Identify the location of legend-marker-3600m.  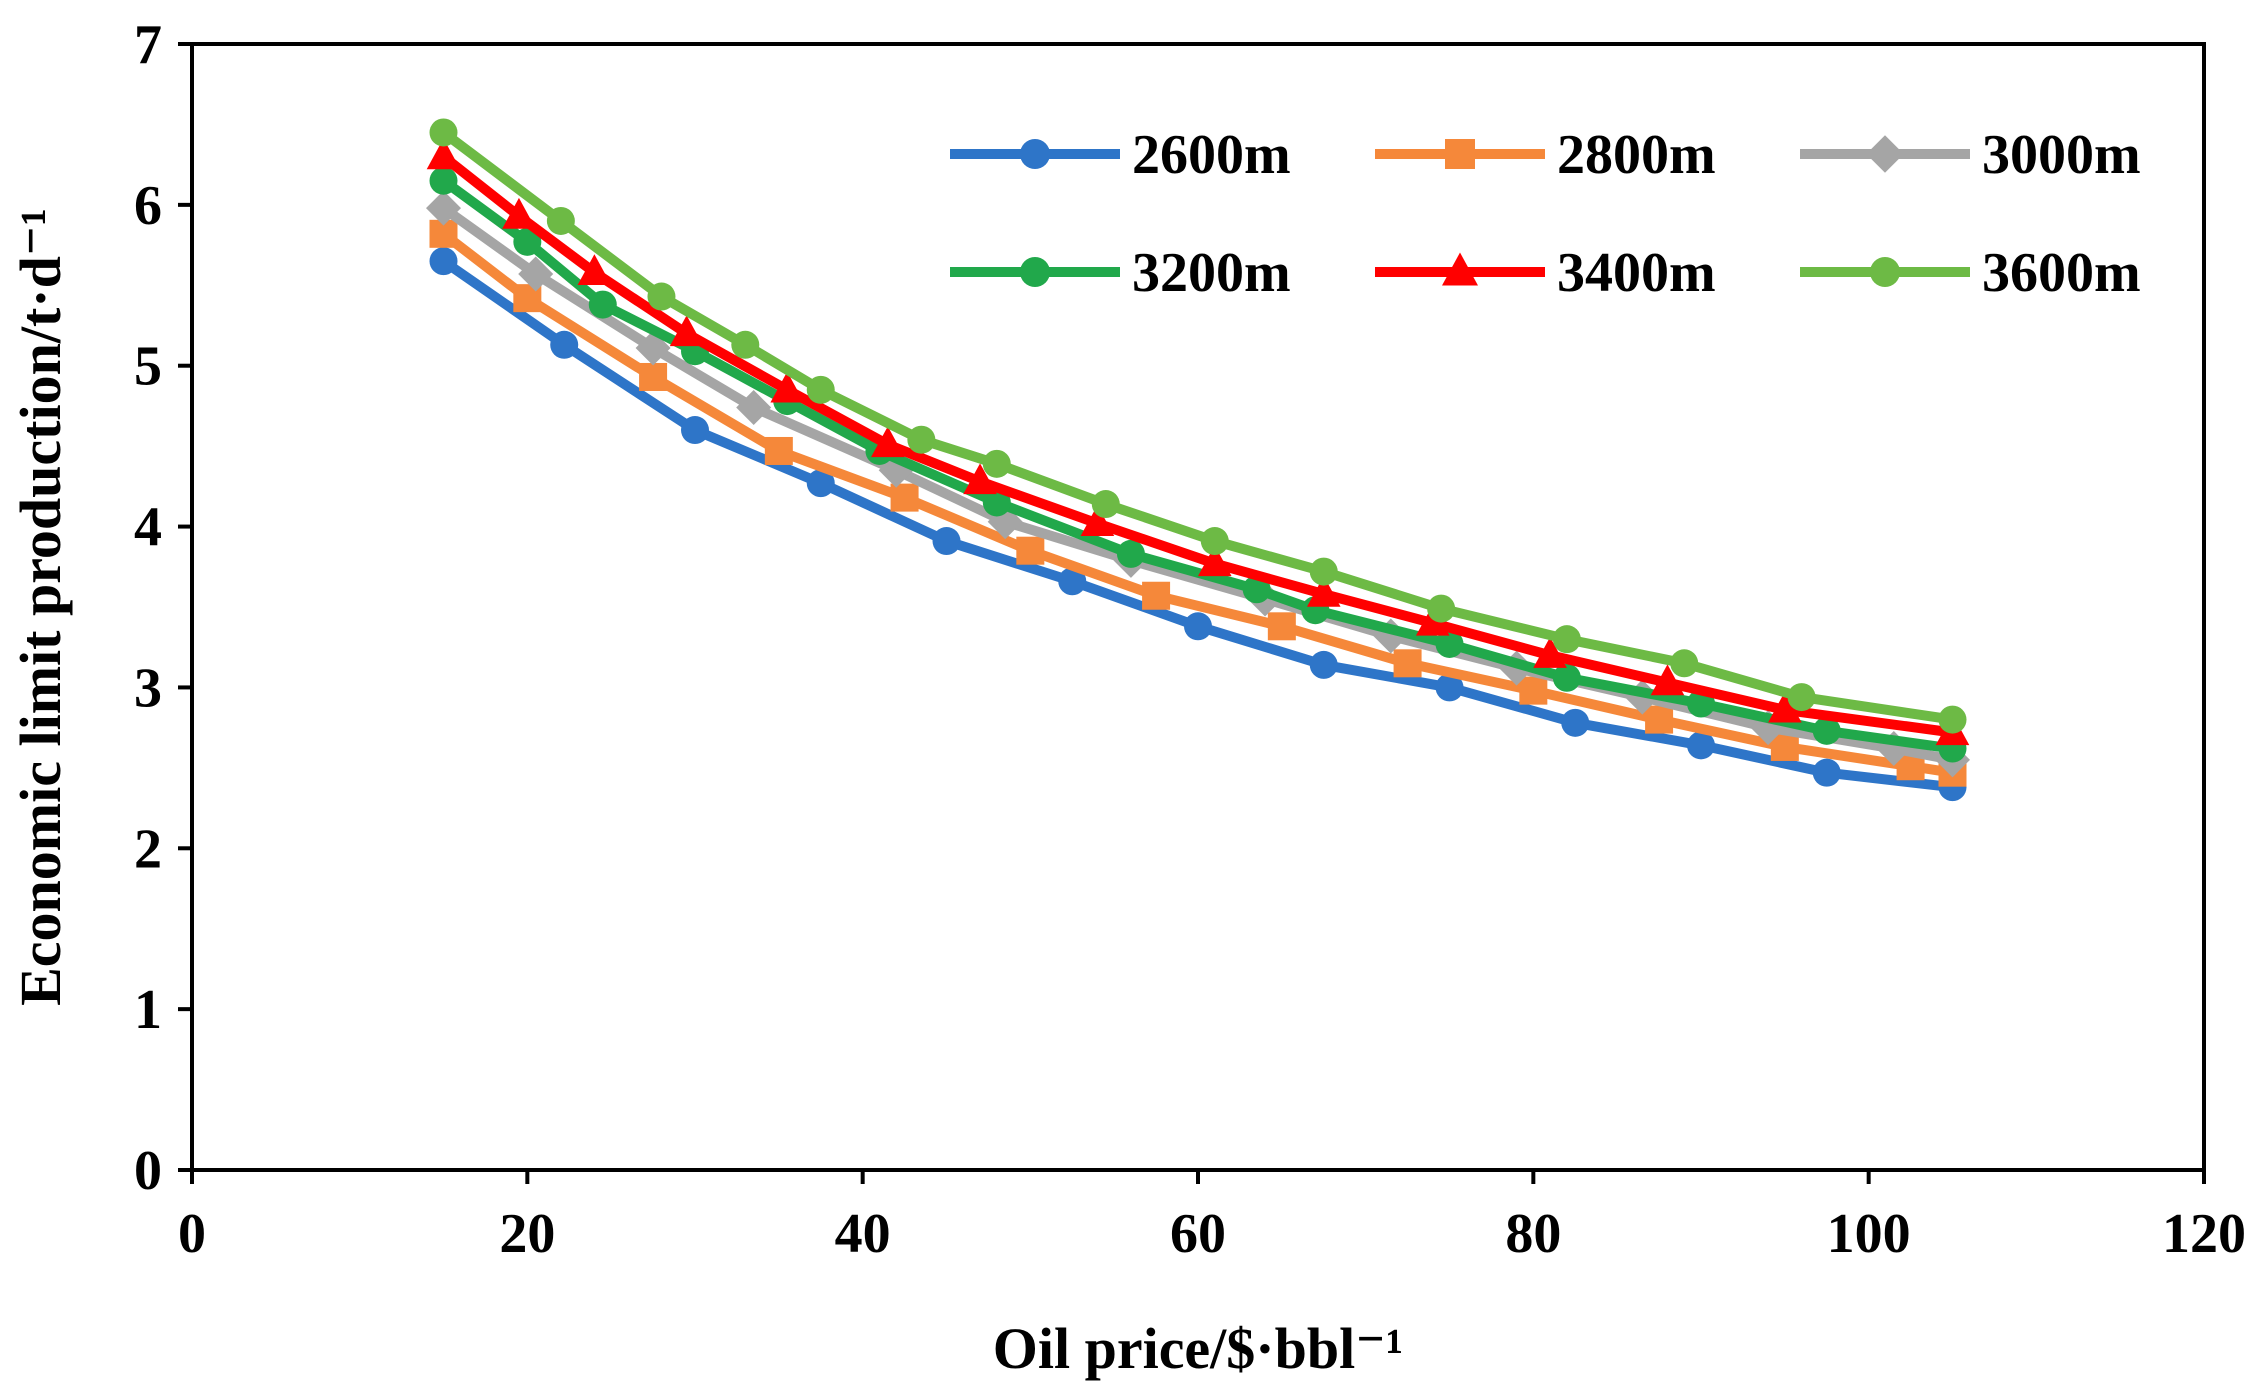
(1885, 272).